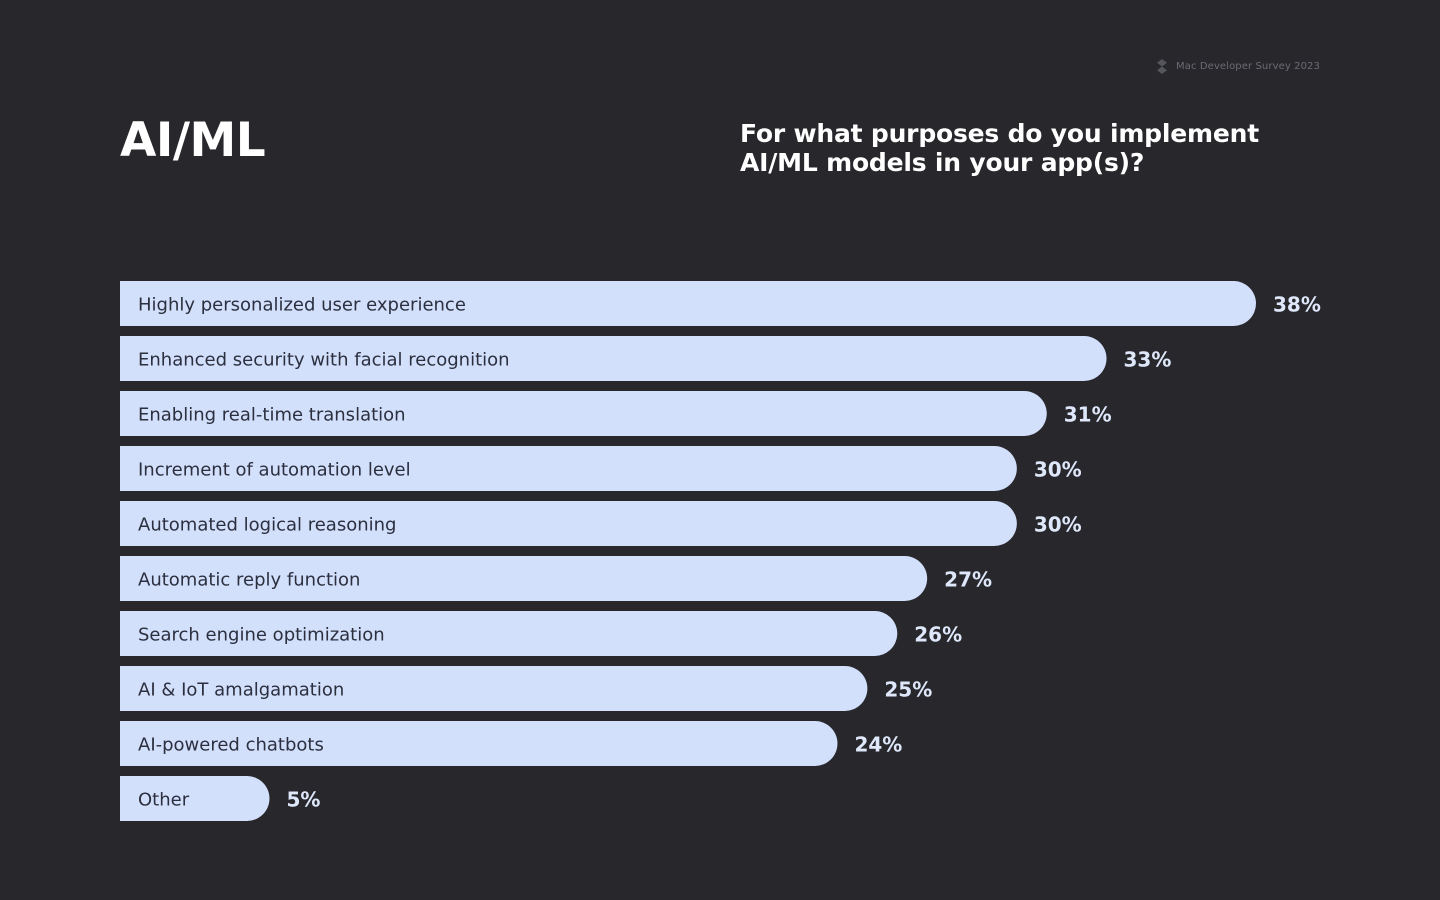  What do you see at coordinates (193, 140) in the screenshot?
I see `section-title: AI/ML` at bounding box center [193, 140].